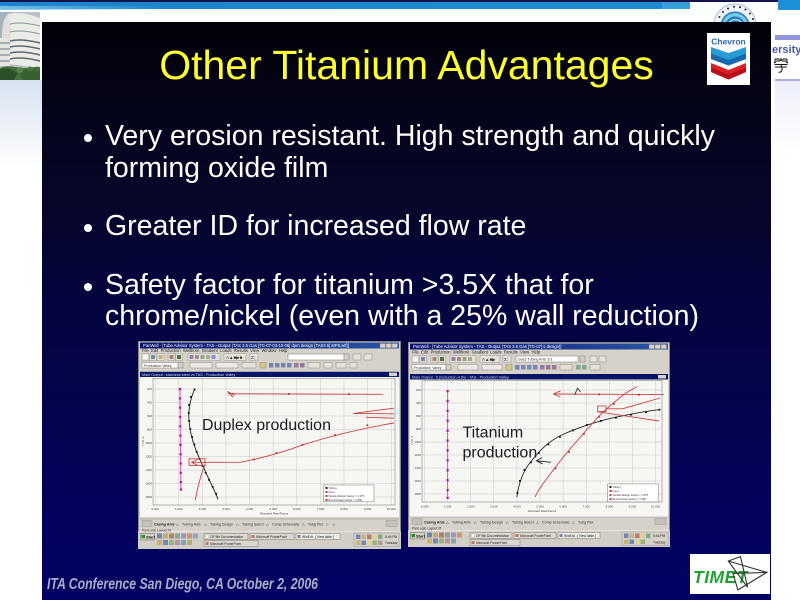 The height and width of the screenshot is (600, 800). Describe the element at coordinates (143, 441) in the screenshot. I see `svg-text: TVD, ft` at that location.